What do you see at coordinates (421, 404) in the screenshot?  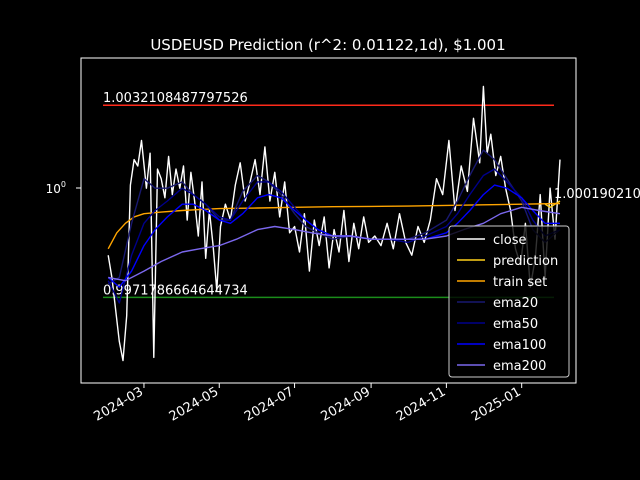 I see `x-tick-label: 2024-11` at bounding box center [421, 404].